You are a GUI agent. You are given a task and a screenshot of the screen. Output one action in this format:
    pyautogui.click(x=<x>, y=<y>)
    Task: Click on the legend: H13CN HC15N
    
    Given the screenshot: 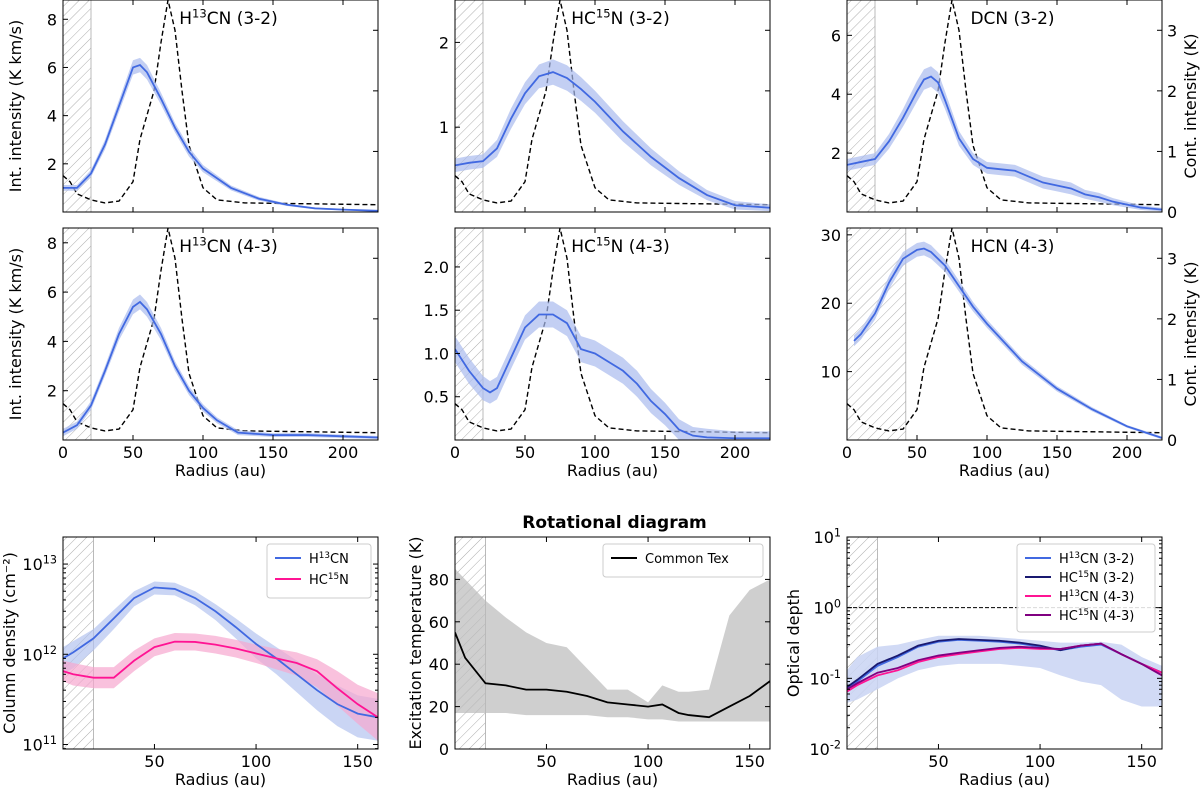 What is the action you would take?
    pyautogui.click(x=319, y=571)
    